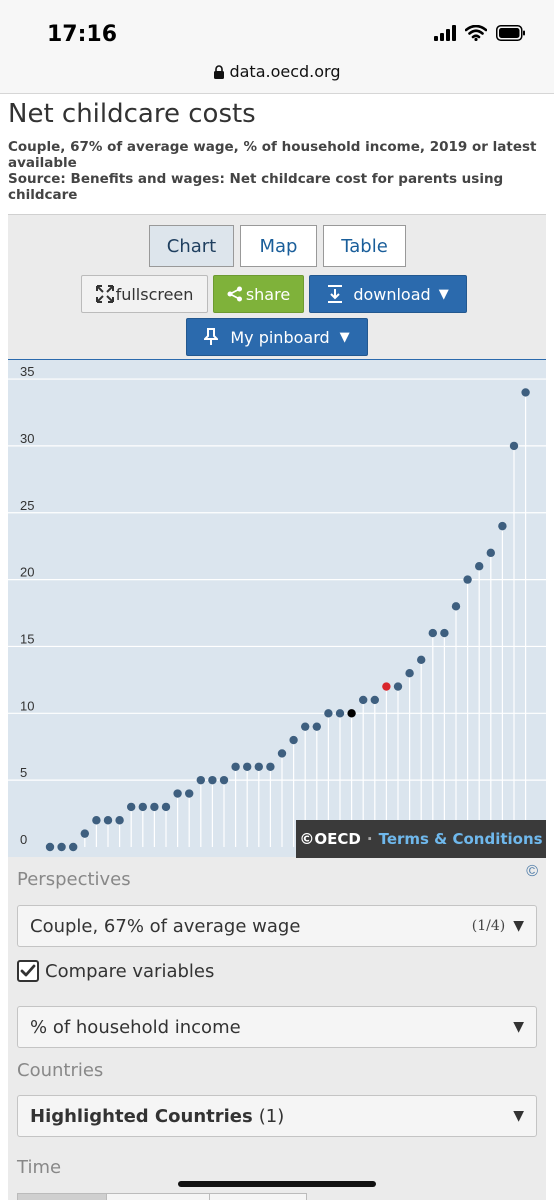  What do you see at coordinates (211, 336) in the screenshot?
I see `pin-icon` at bounding box center [211, 336].